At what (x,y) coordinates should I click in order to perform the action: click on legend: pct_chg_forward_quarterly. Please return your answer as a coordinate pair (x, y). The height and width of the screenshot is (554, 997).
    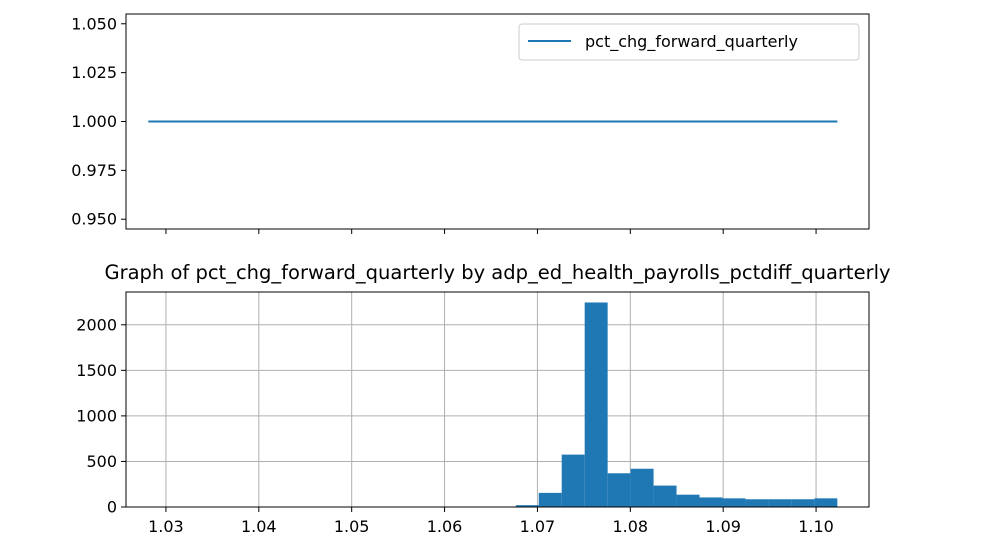
    Looking at the image, I should click on (689, 42).